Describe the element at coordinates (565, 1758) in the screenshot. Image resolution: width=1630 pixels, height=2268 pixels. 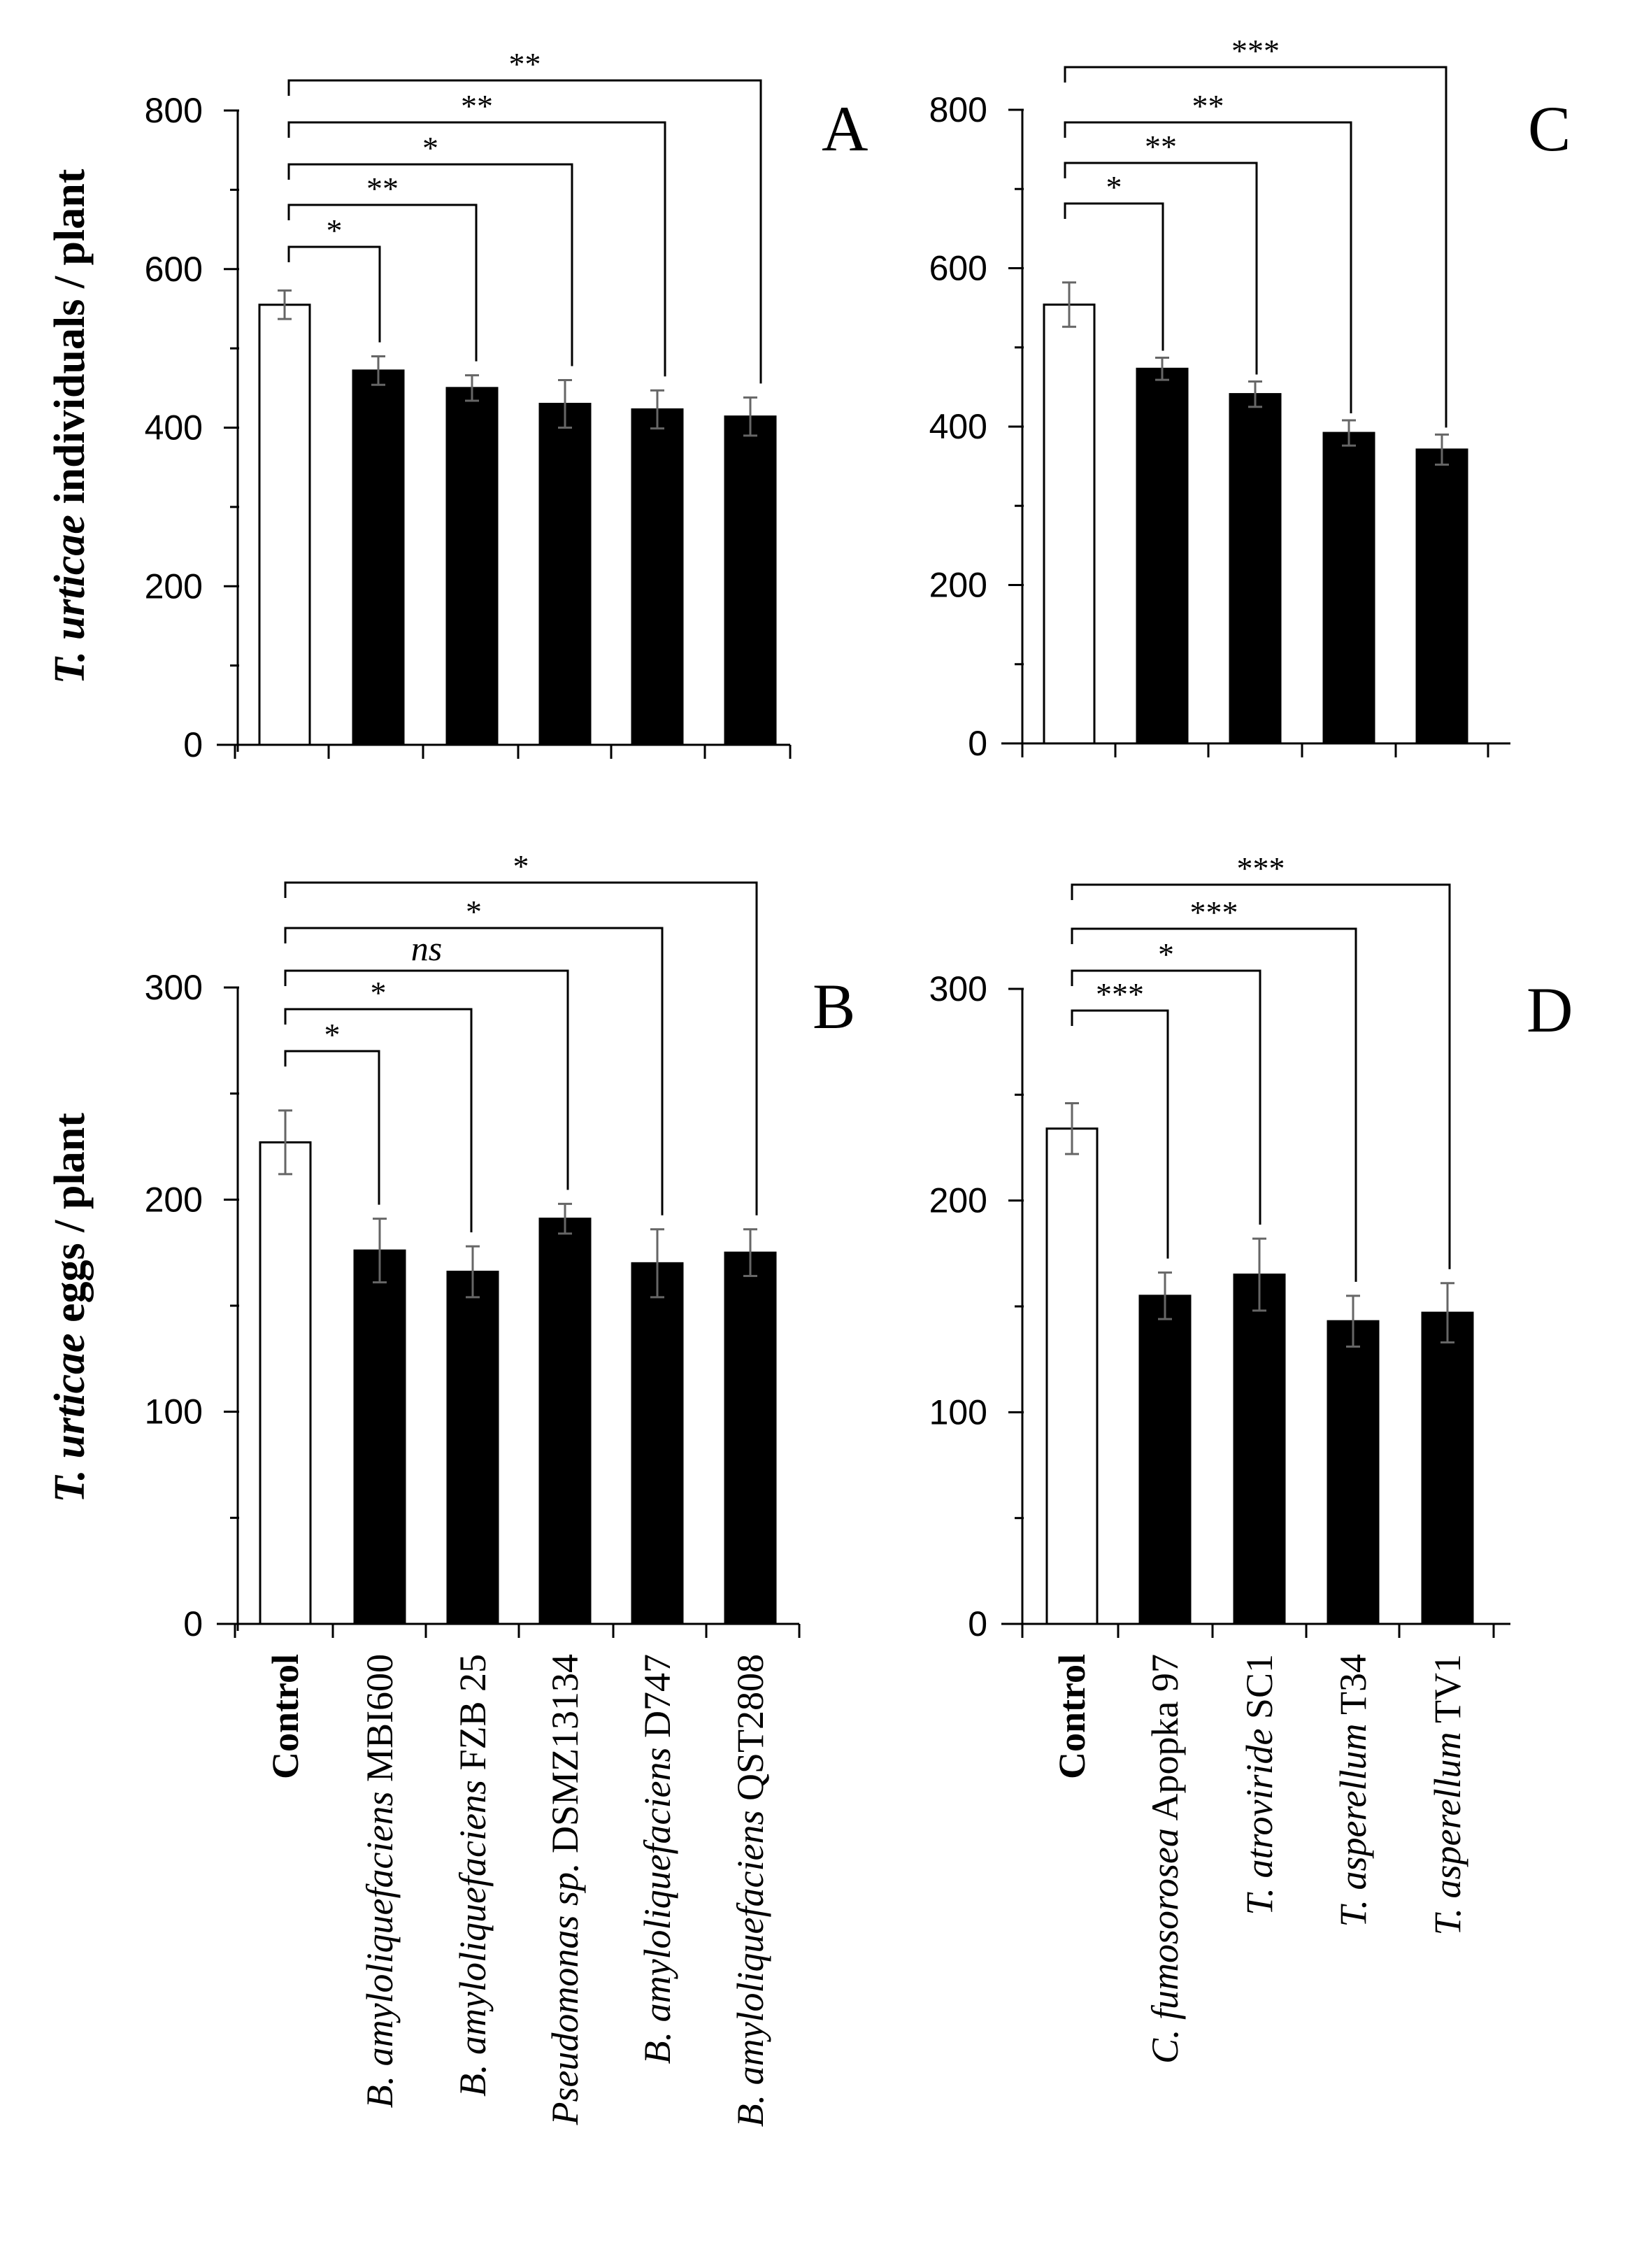
I see `x-category-label-text: DSMZ13134` at that location.